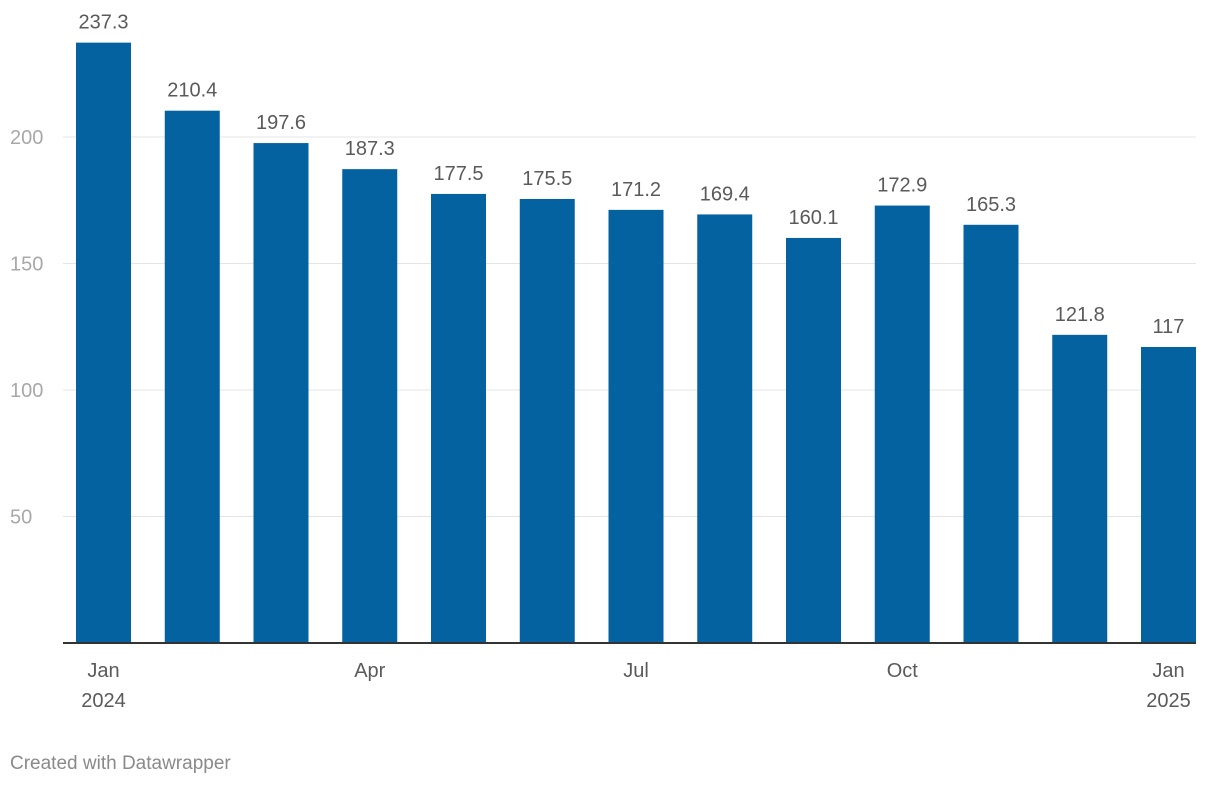 The width and height of the screenshot is (1220, 788). I want to click on x-tick-label-0-1: 2024, so click(103, 701).